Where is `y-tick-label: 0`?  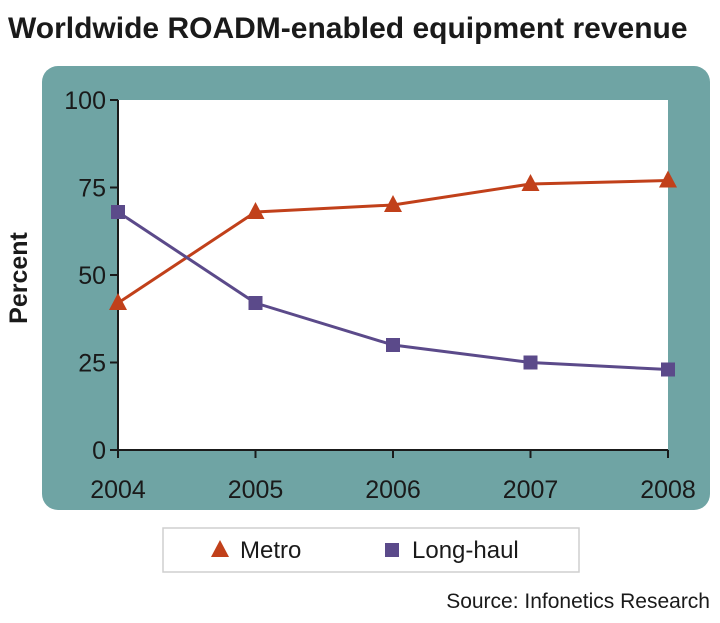
y-tick-label: 0 is located at coordinates (99, 451).